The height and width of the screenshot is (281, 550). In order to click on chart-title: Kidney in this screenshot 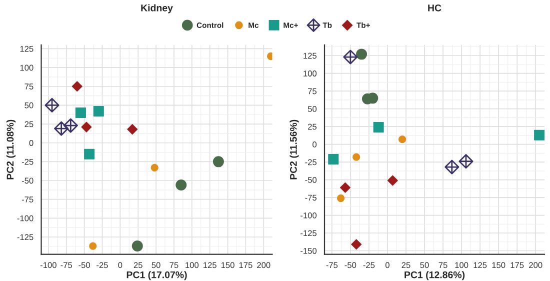, I will do `click(157, 9)`.